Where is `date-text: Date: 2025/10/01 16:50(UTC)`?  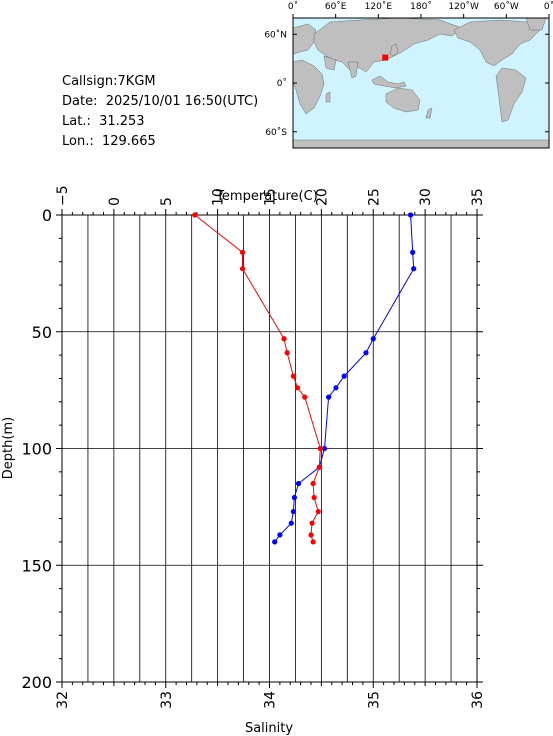
date-text: Date: 2025/10/01 16:50(UTC) is located at coordinates (160, 101).